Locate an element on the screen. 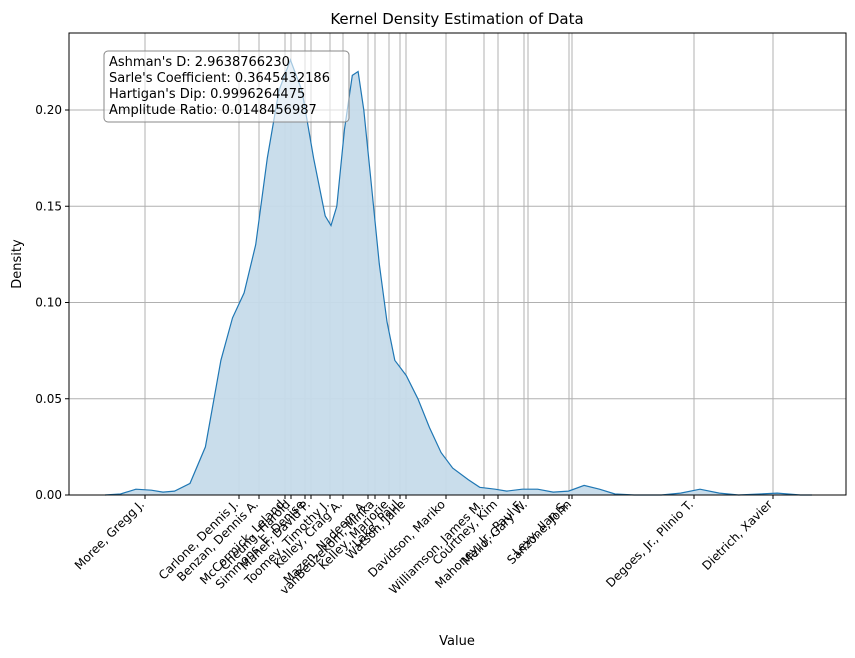 This screenshot has width=855, height=658. stats-line-ashman: Ashman's D: 2.9638766230 is located at coordinates (199, 62).